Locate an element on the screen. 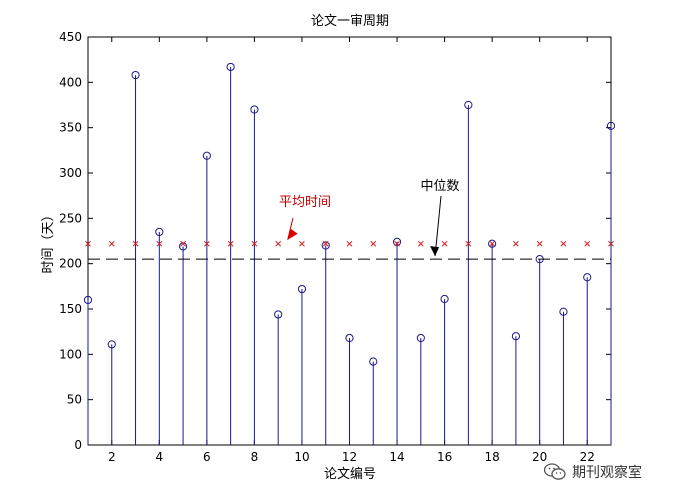 The height and width of the screenshot is (500, 674). y-tick-label: 50 is located at coordinates (74, 400).